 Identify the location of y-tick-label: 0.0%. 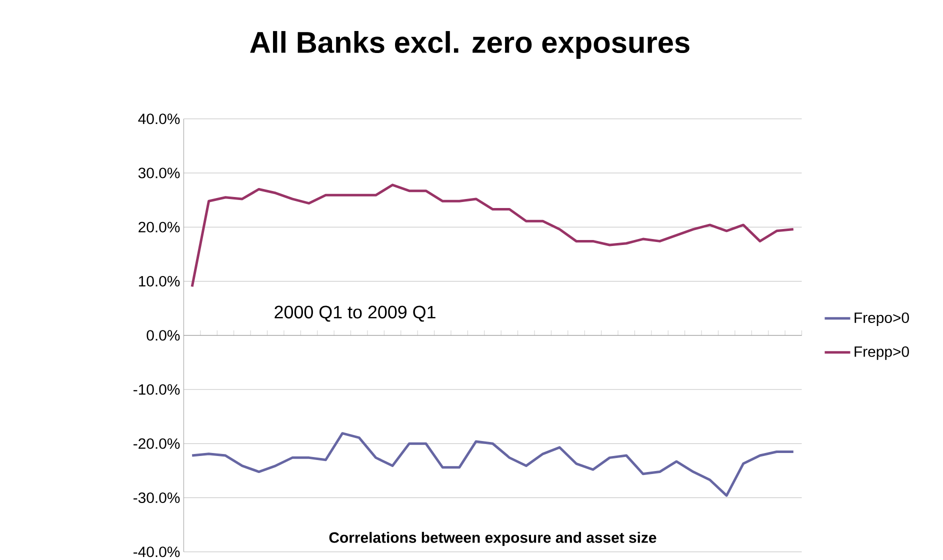
(163, 335).